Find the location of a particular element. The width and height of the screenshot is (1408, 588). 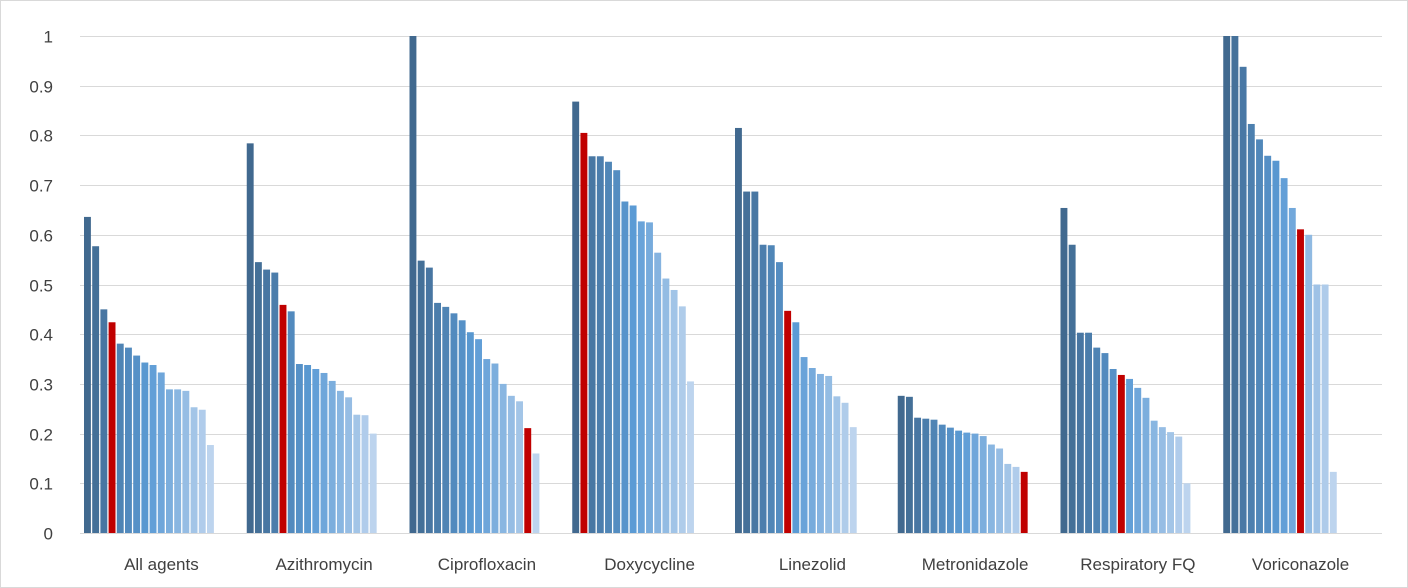

x-category-label: Doxycycline is located at coordinates (649, 564).